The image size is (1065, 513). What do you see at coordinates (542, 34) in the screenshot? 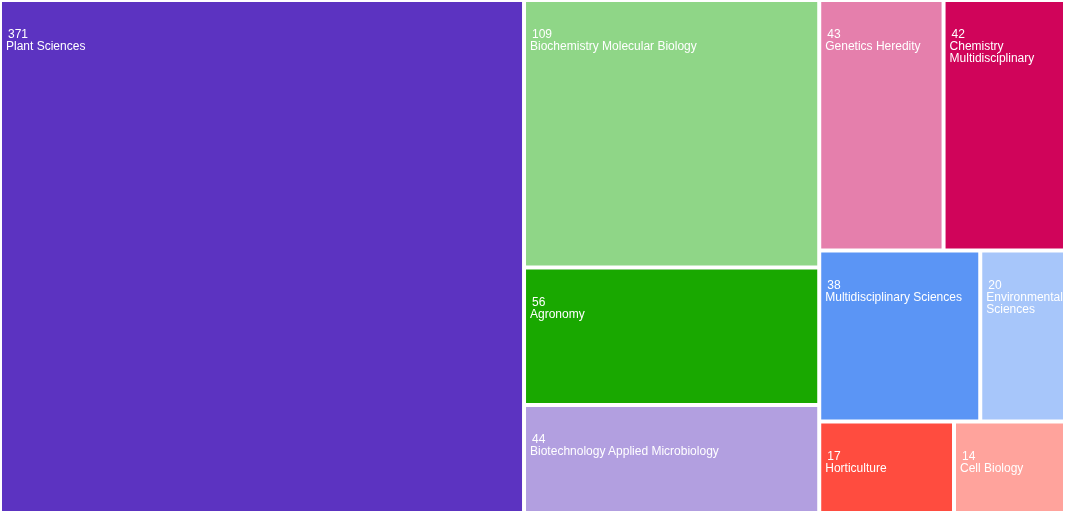
I see `data-label: 109` at bounding box center [542, 34].